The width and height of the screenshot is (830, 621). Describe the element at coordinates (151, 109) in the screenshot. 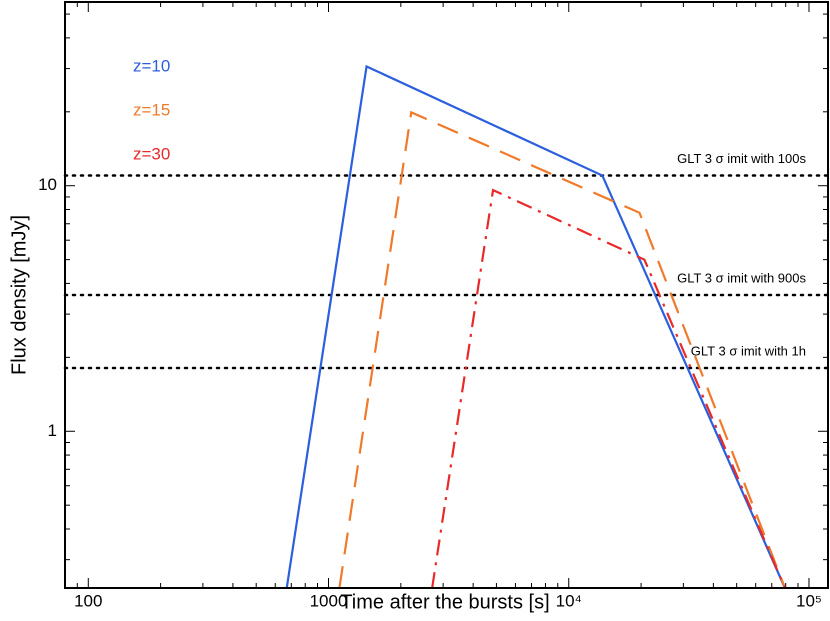

I see `legend-label: z=15` at that location.